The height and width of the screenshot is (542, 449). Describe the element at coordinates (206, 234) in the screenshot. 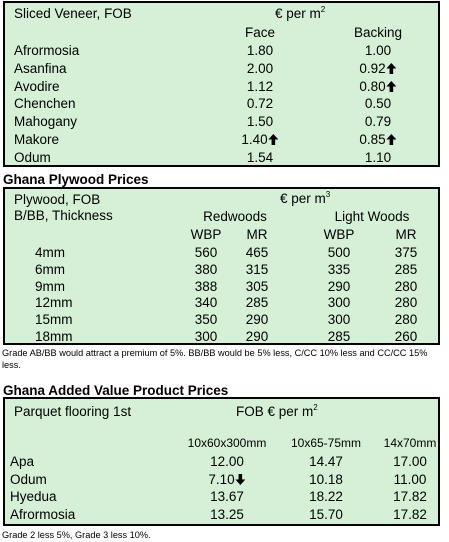

I see `plywood-sub-wbp-1: WBP` at that location.